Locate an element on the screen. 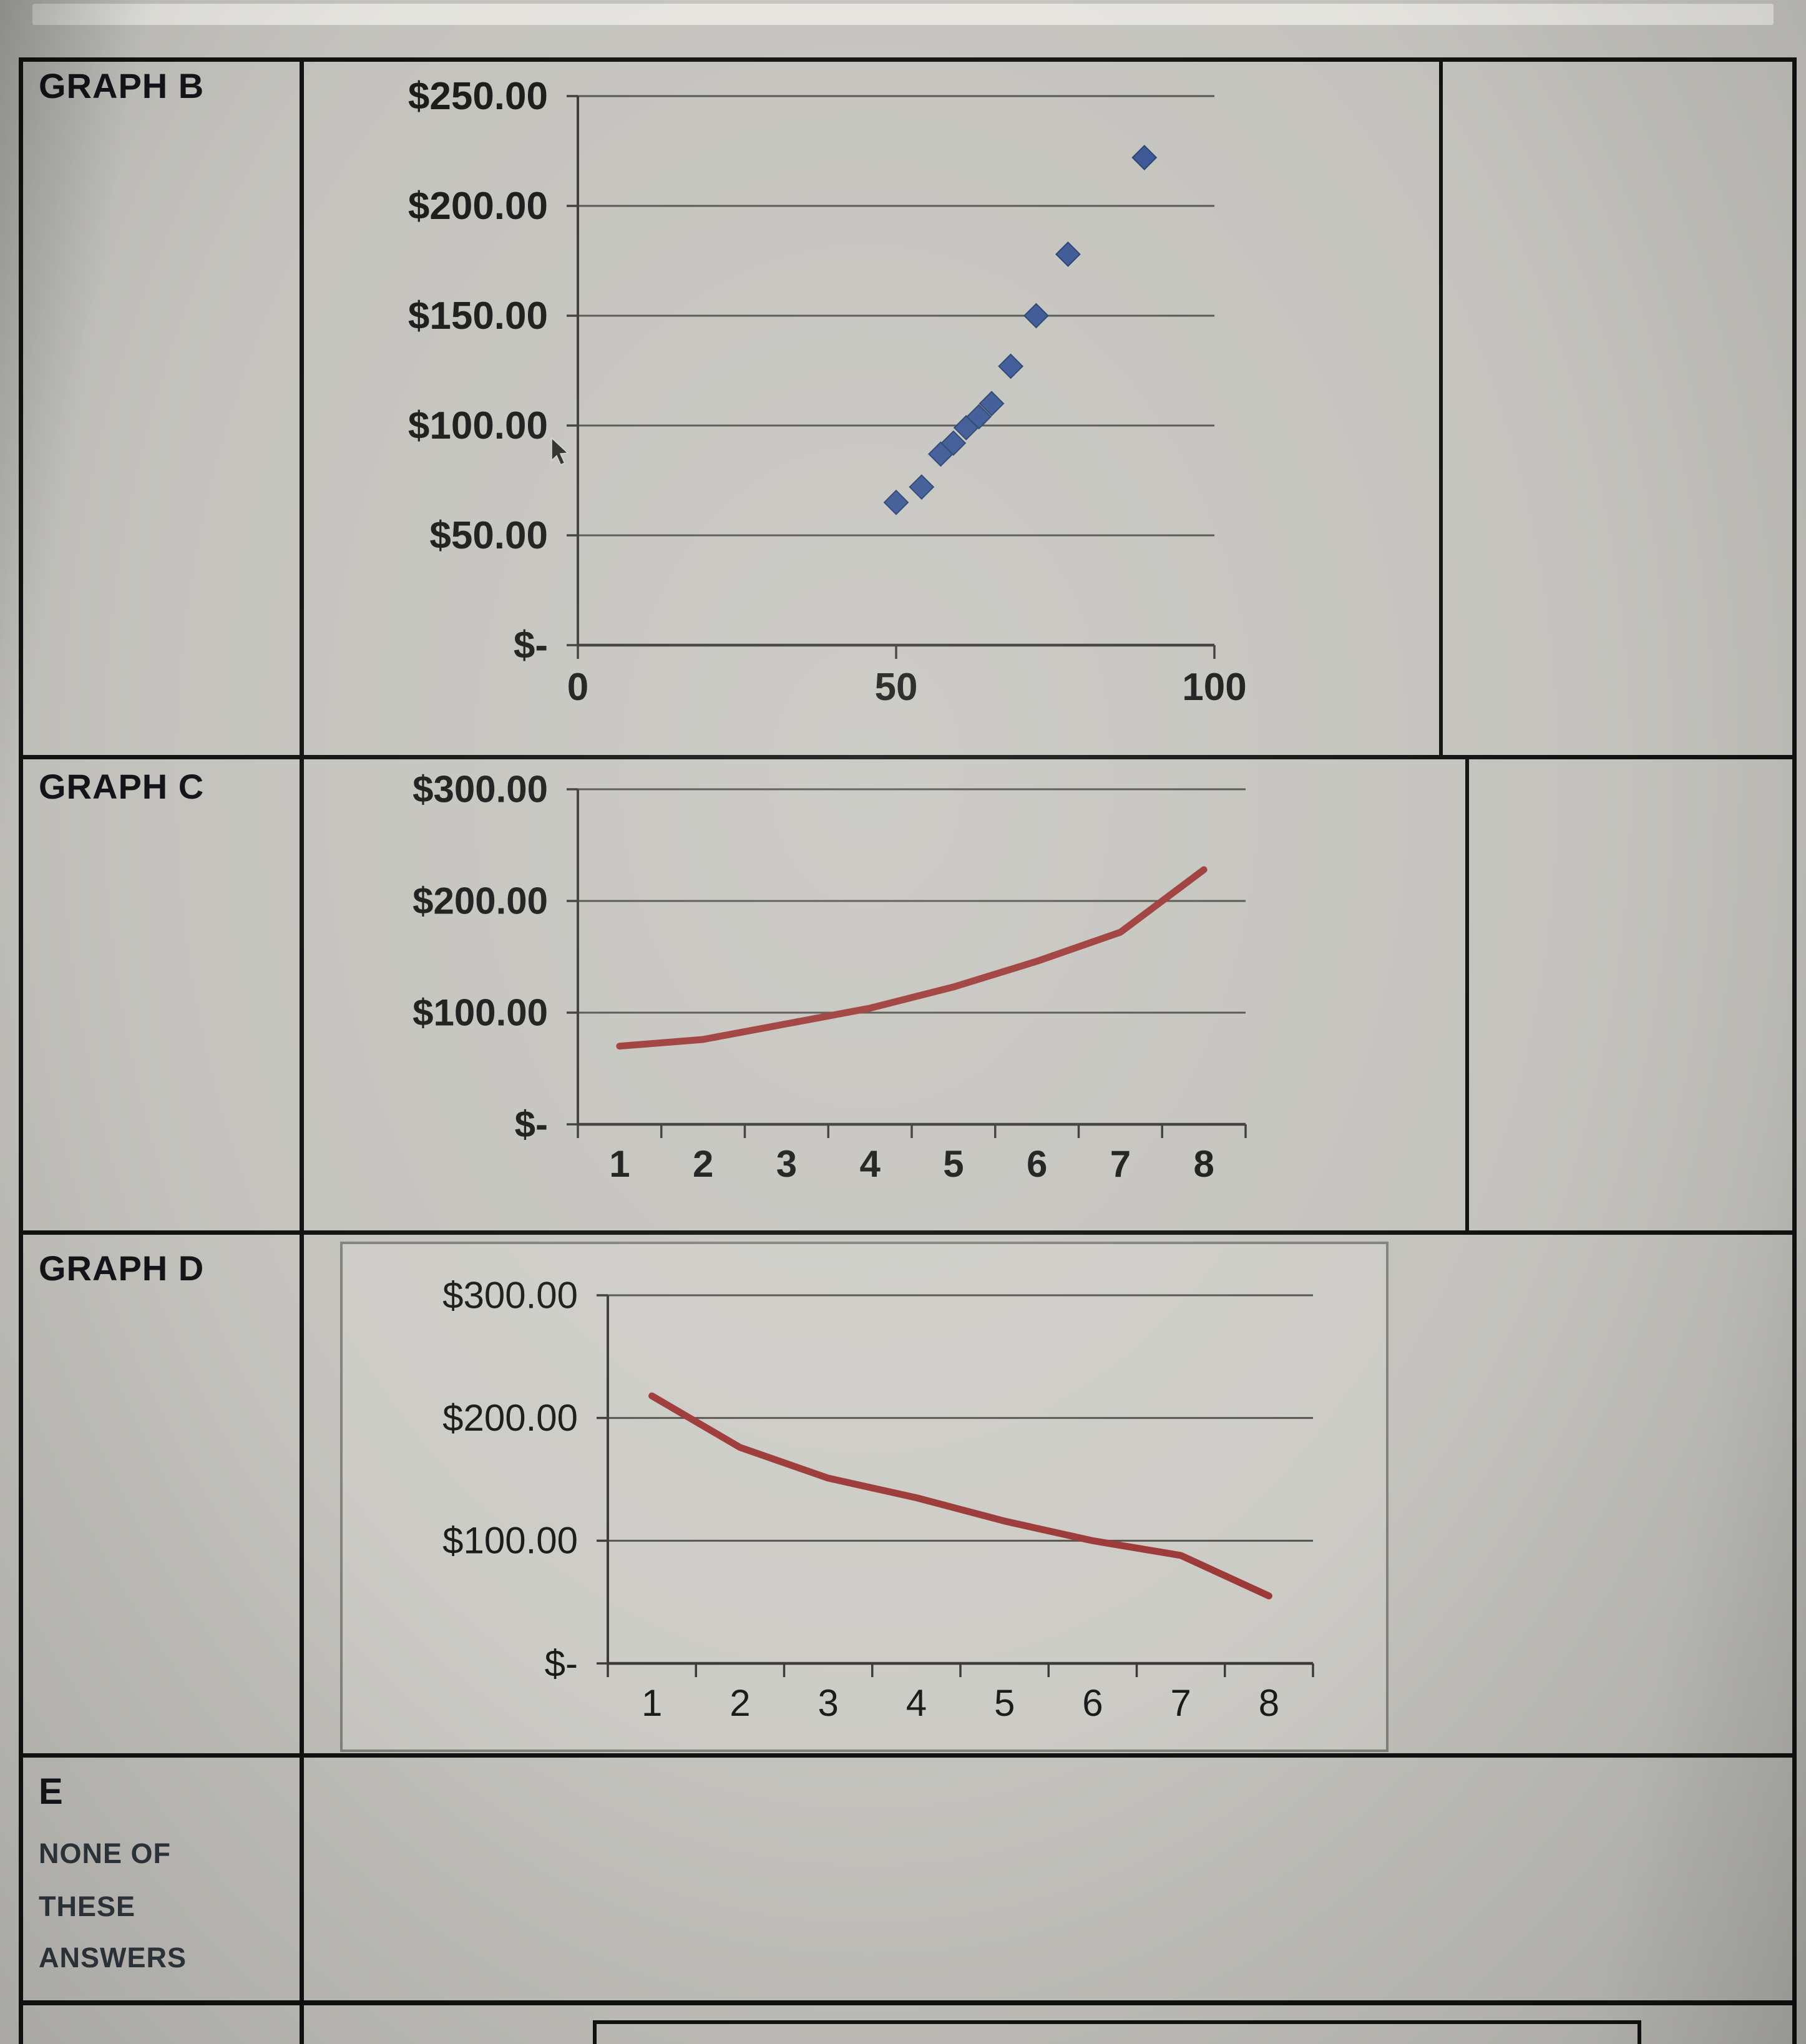  graph-c-chart-area: $- $100.00 $200.00 $300.00 1 2 3 4 5 6 7 8 is located at coordinates (883, 994).